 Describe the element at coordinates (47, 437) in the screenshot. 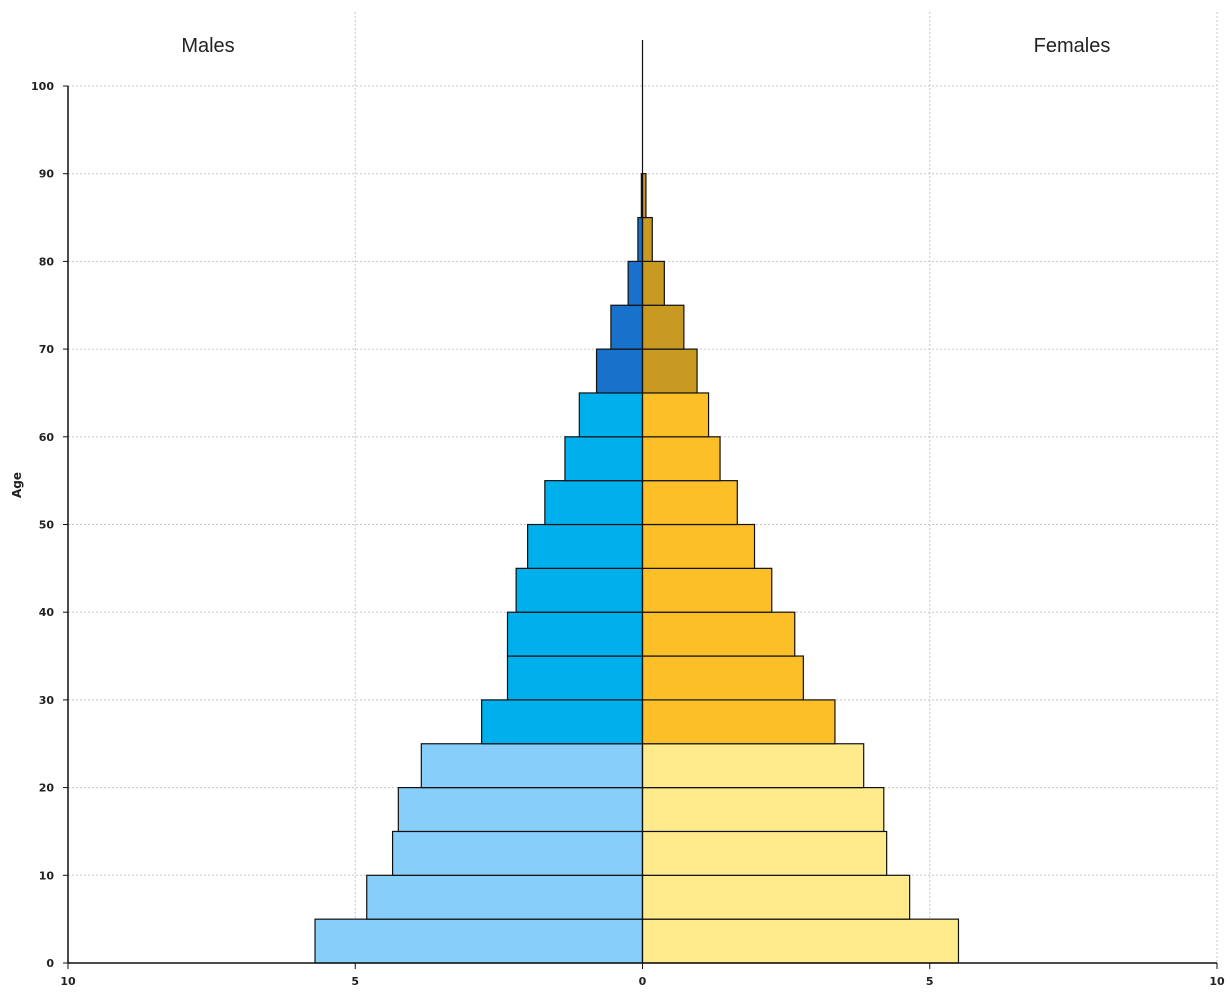

I see `y-tick-label: 60` at that location.